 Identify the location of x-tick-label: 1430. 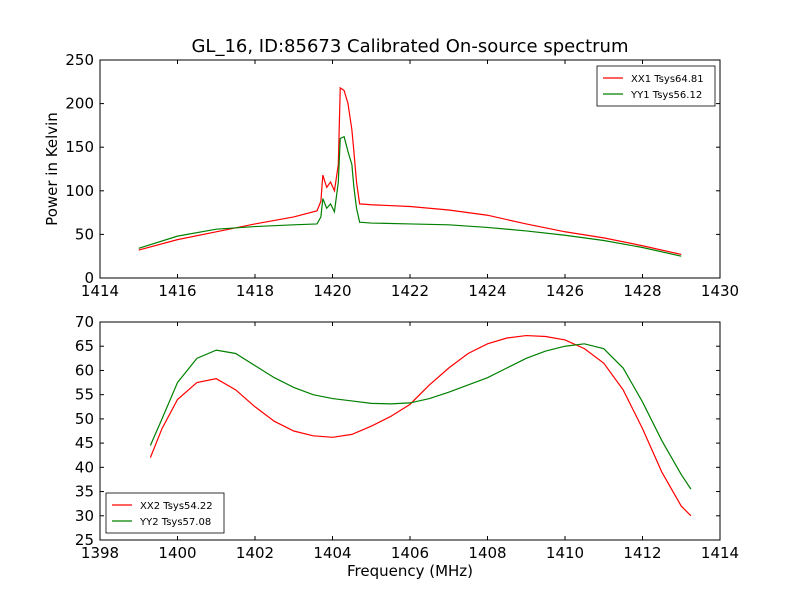
(720, 291).